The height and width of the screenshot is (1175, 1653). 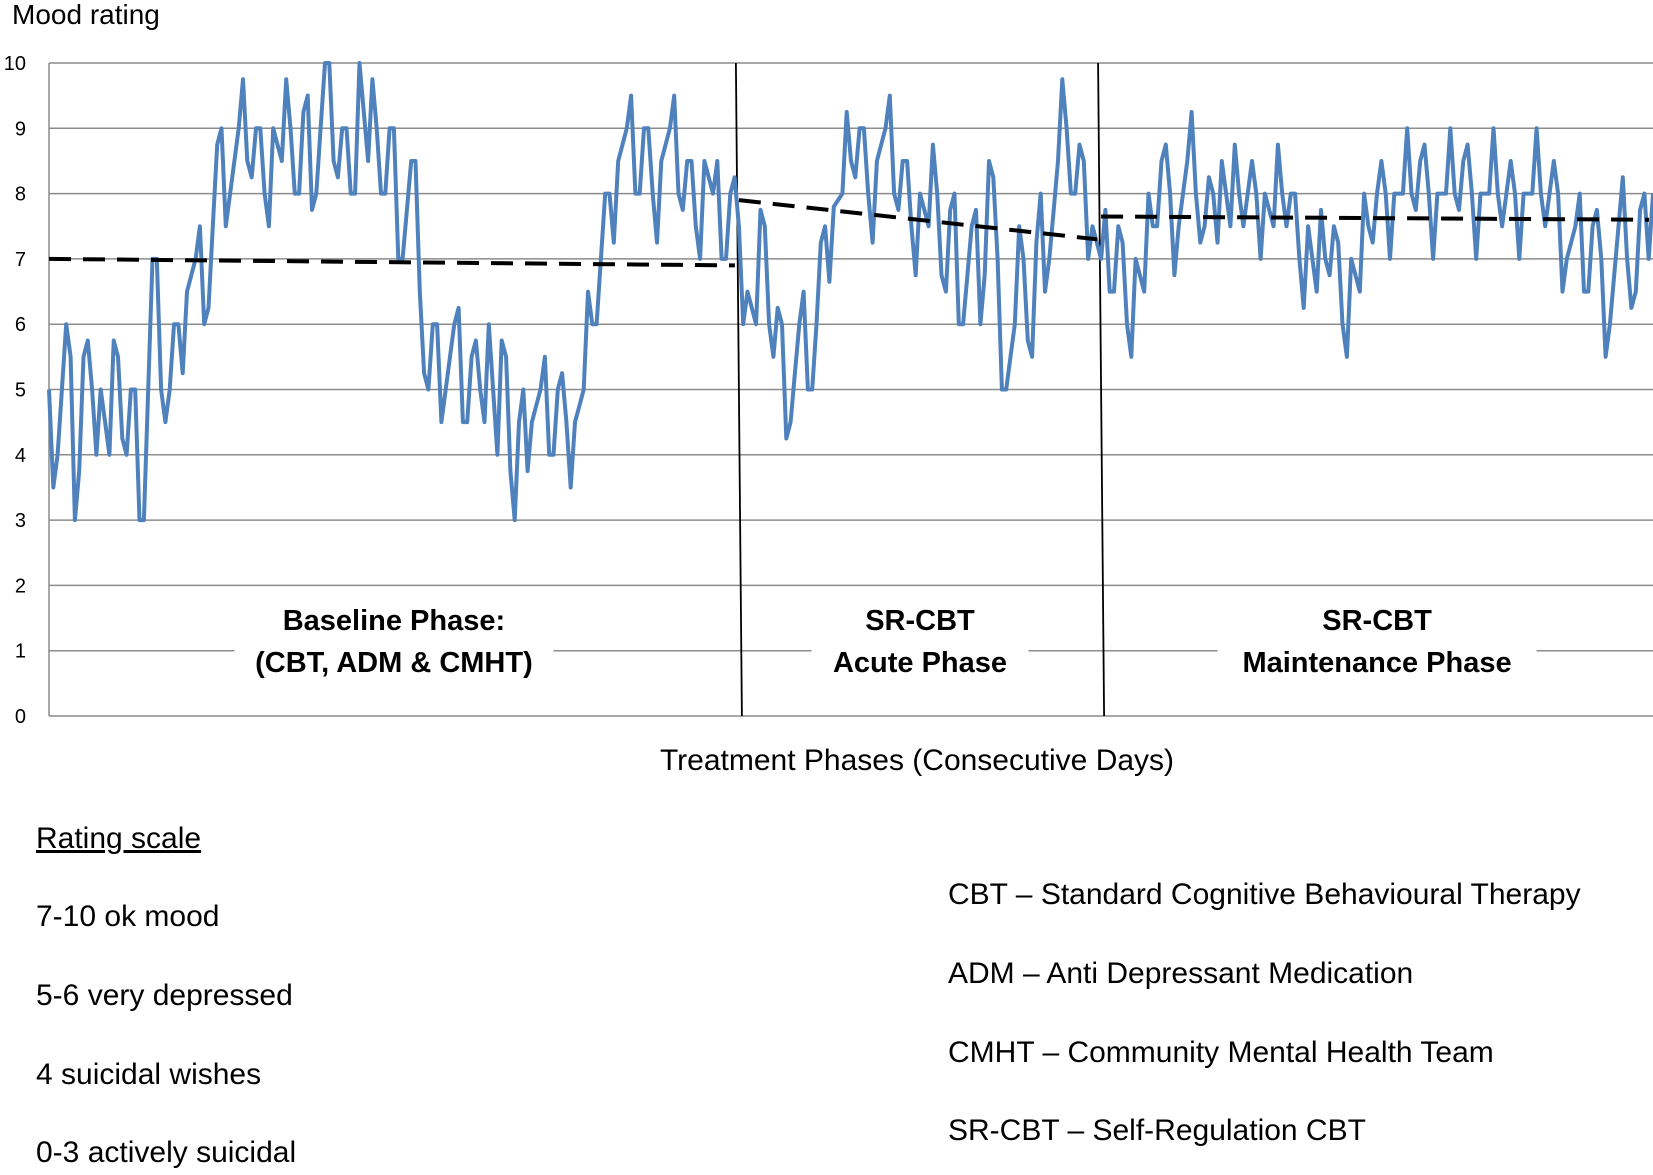 What do you see at coordinates (20, 652) in the screenshot?
I see `y-tick-label: 1` at bounding box center [20, 652].